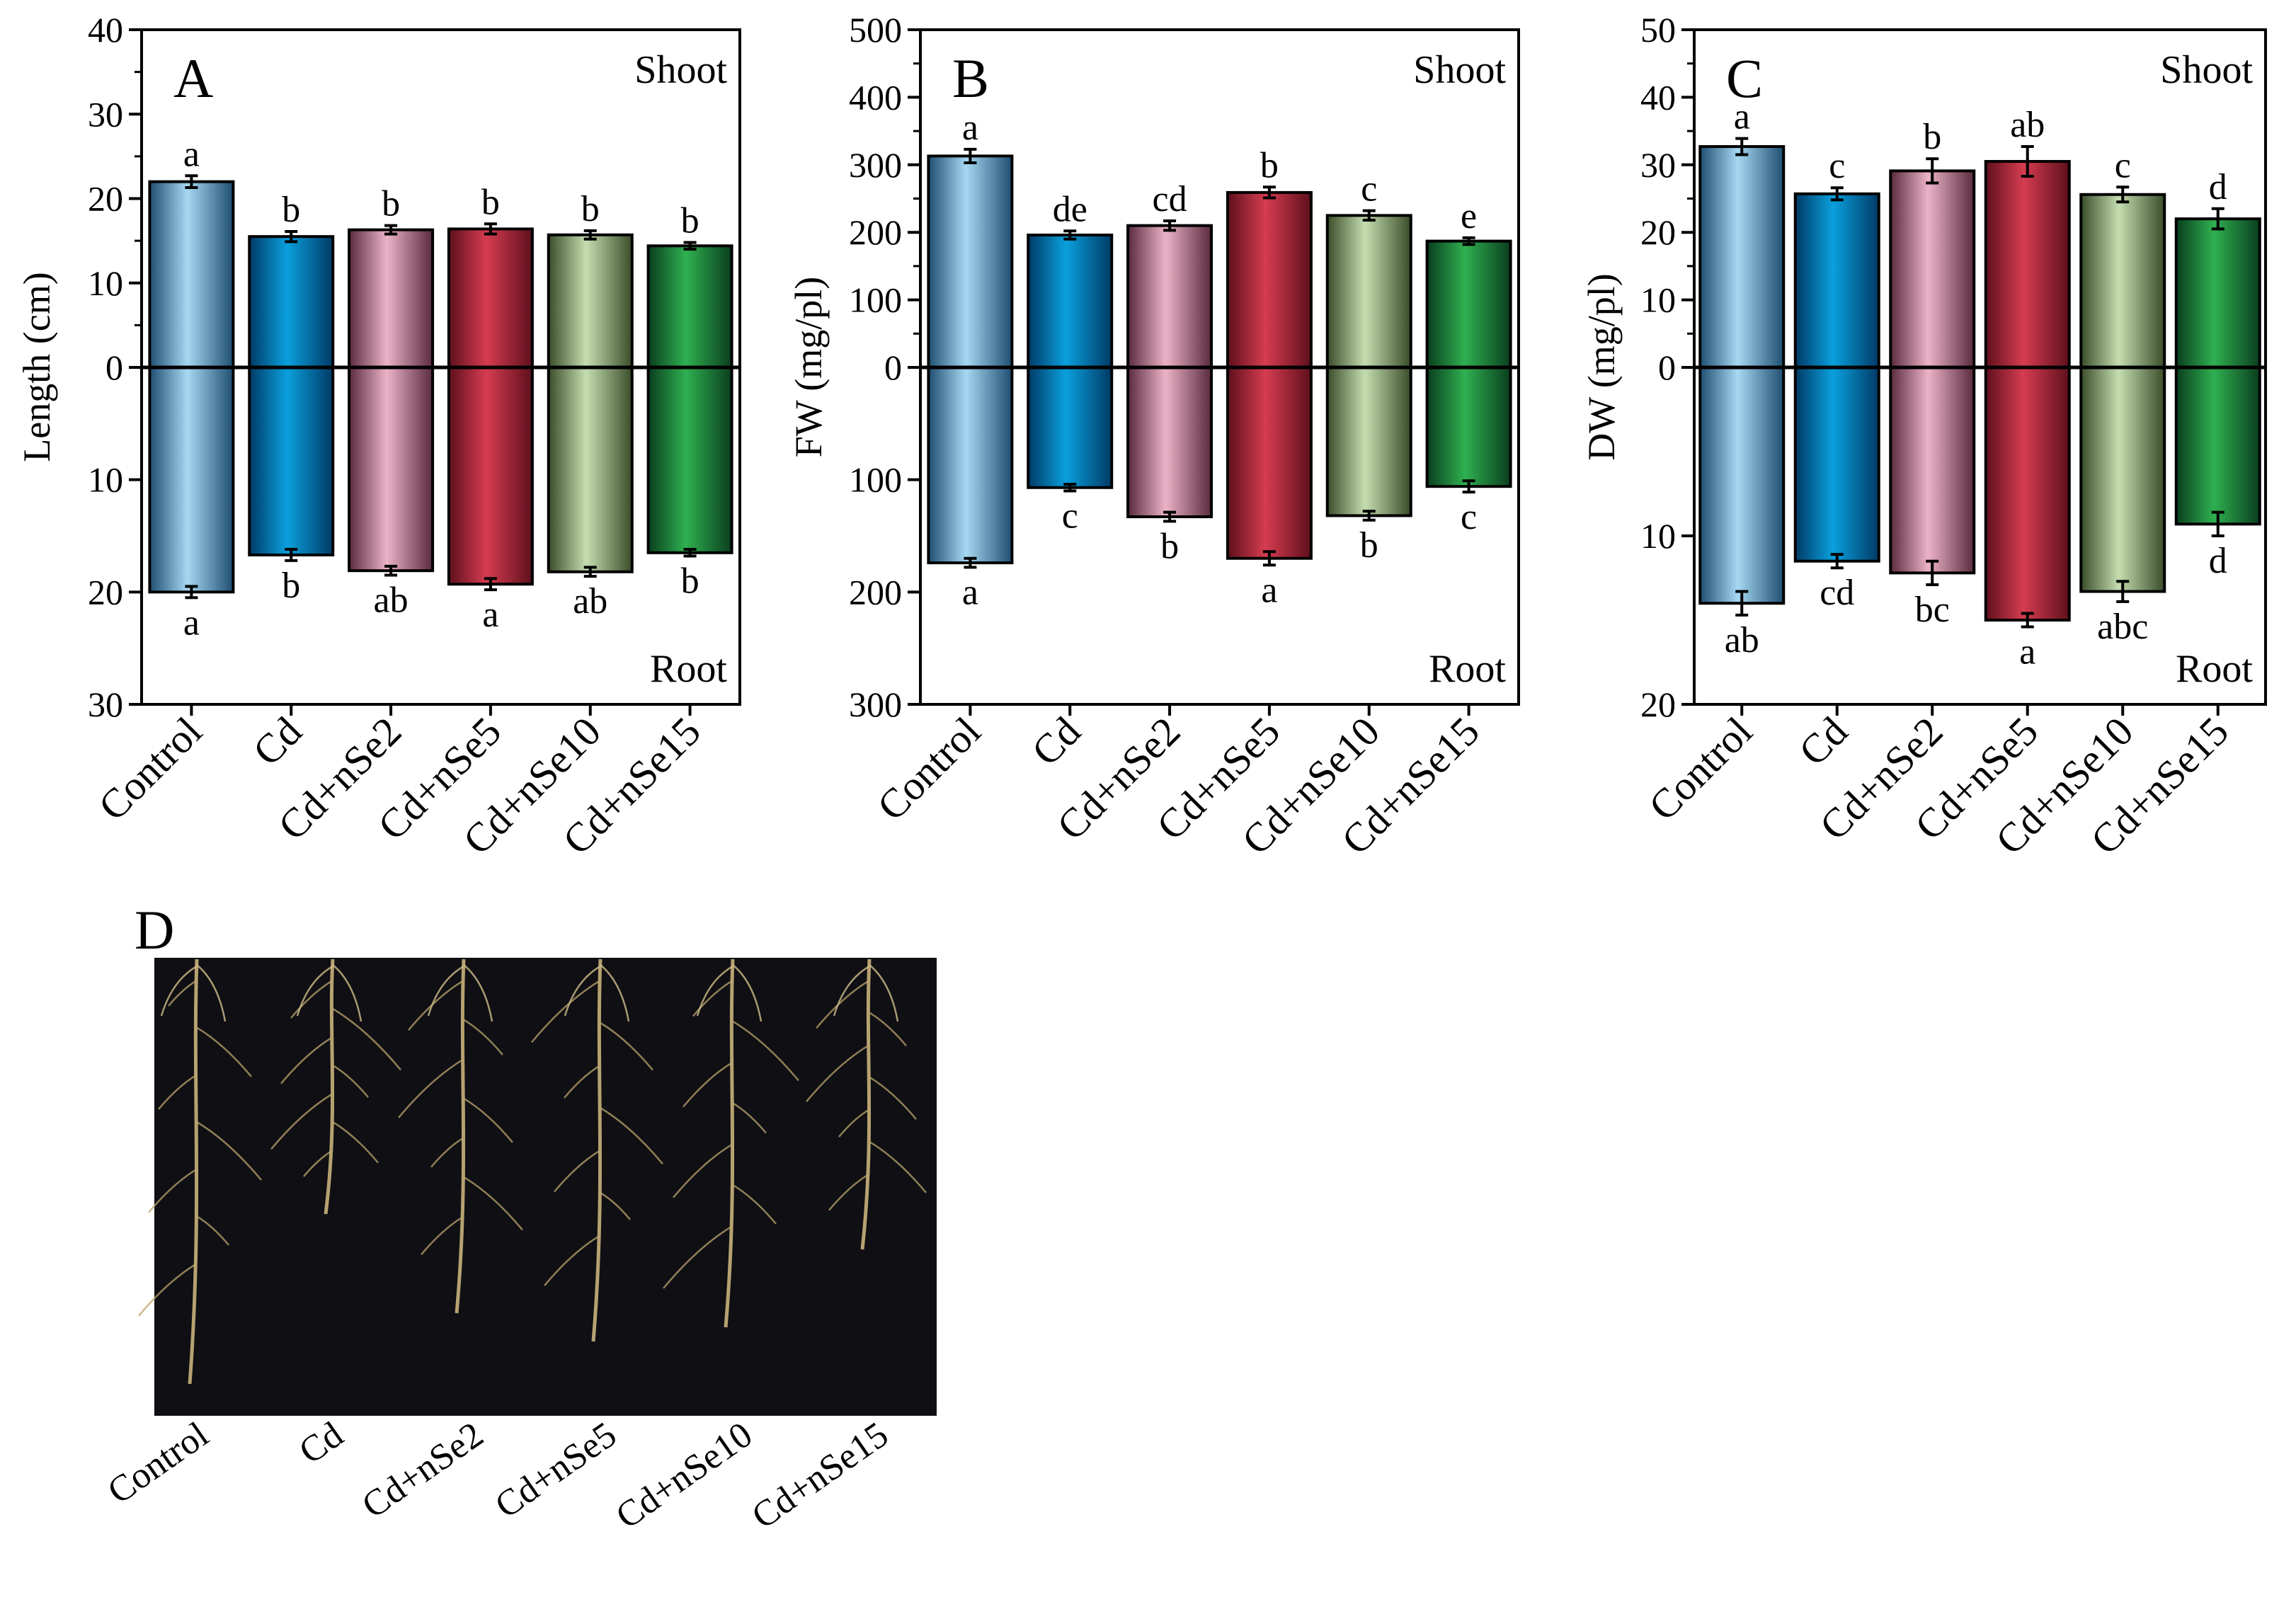 This screenshot has width=2296, height=1597. Describe the element at coordinates (2027, 125) in the screenshot. I see `shoot-significance-letter: ab` at that location.